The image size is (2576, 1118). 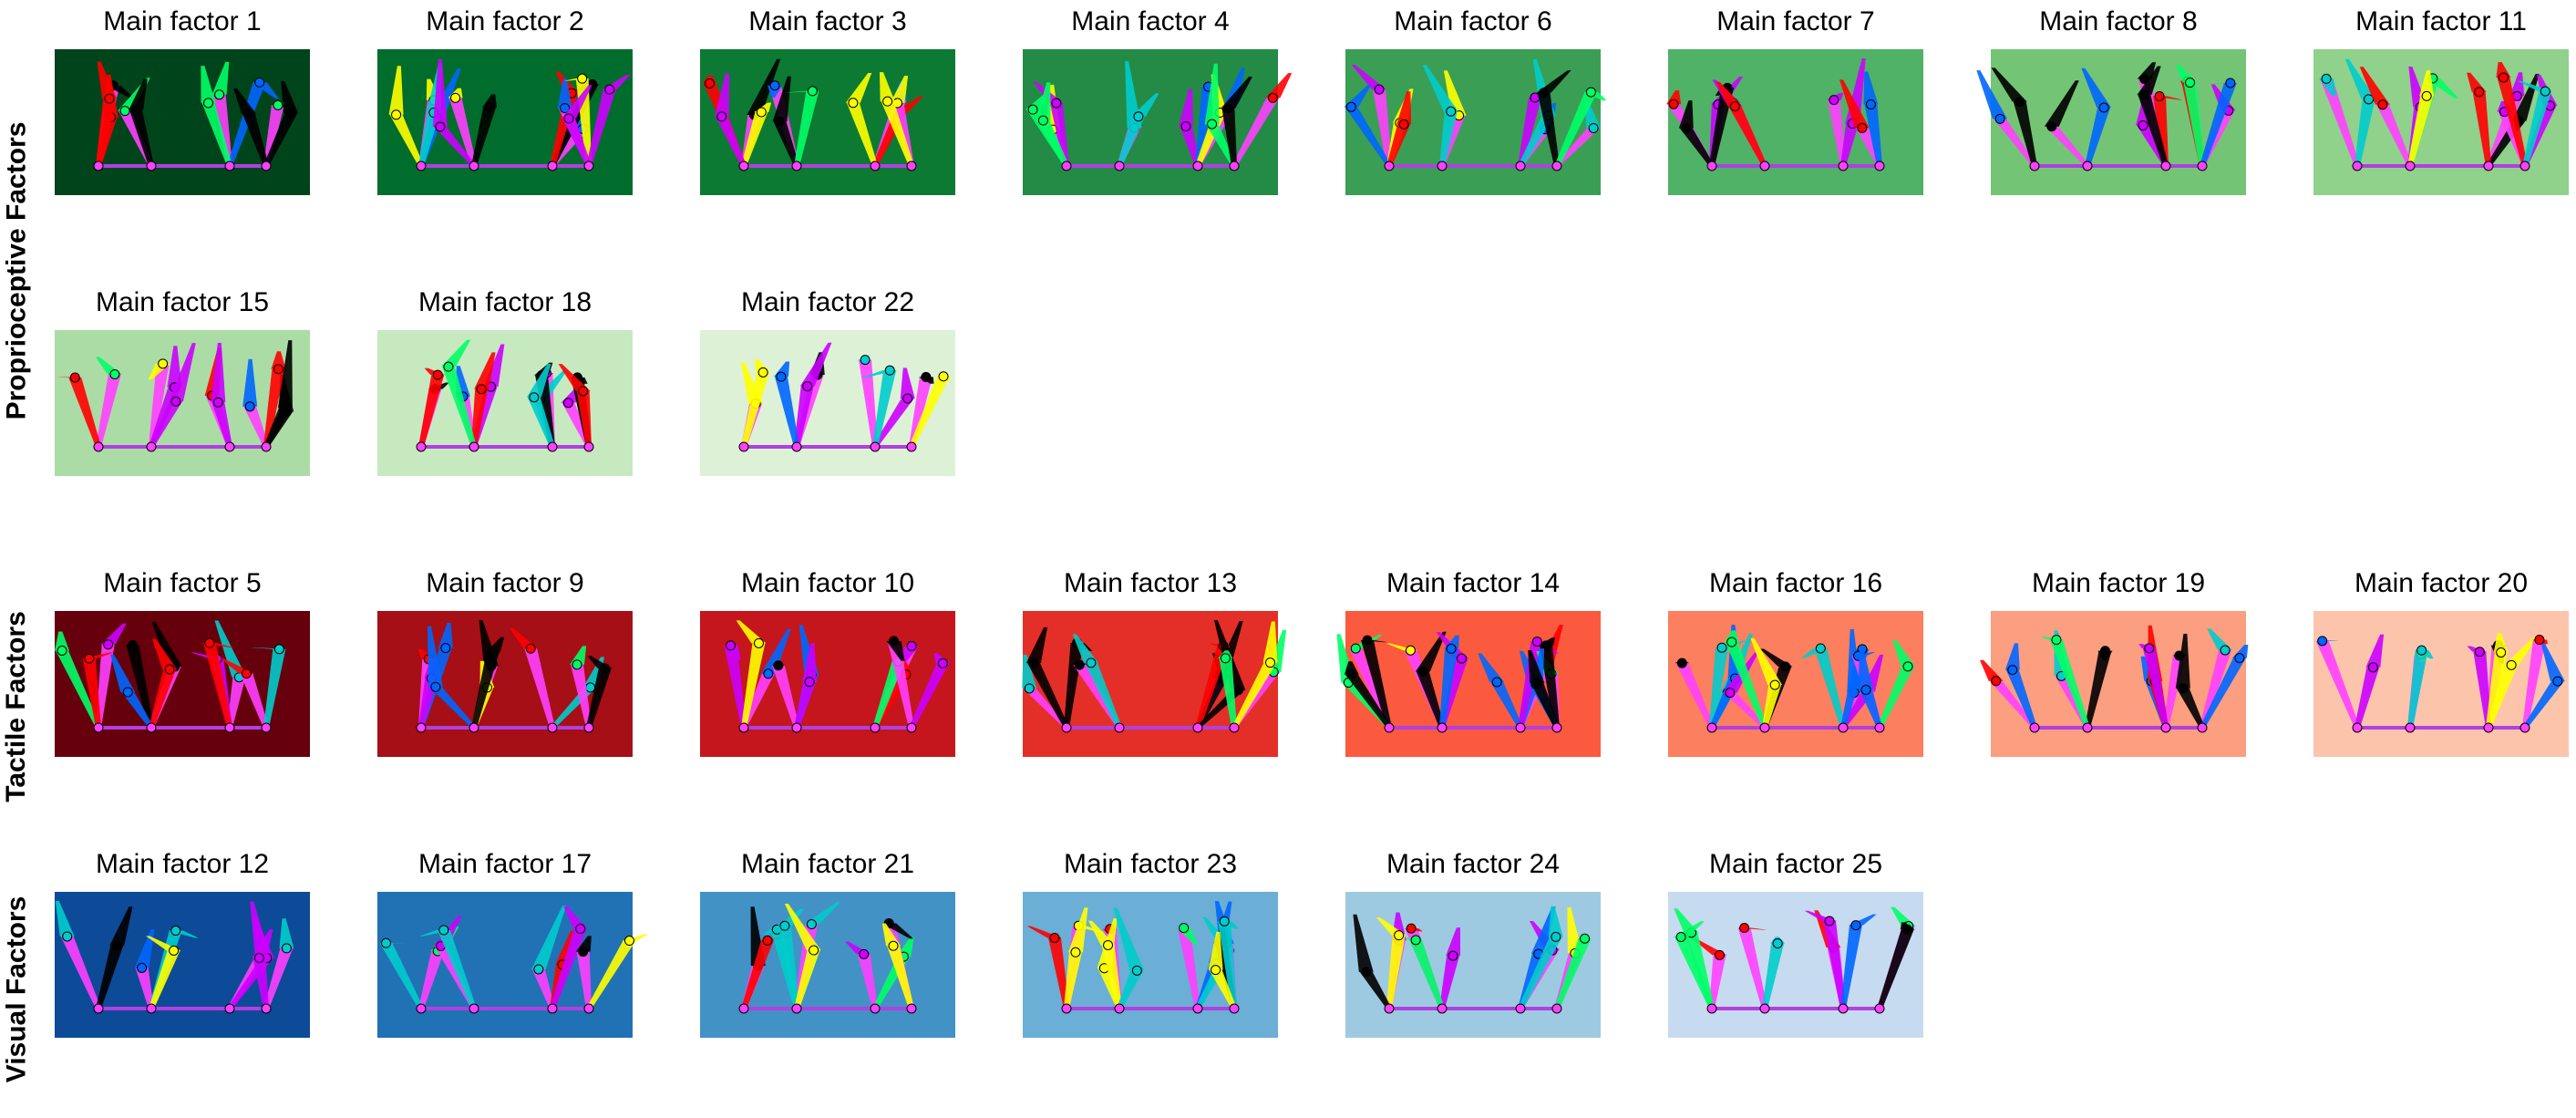 I want to click on panel-title: Main factor 10, so click(x=827, y=583).